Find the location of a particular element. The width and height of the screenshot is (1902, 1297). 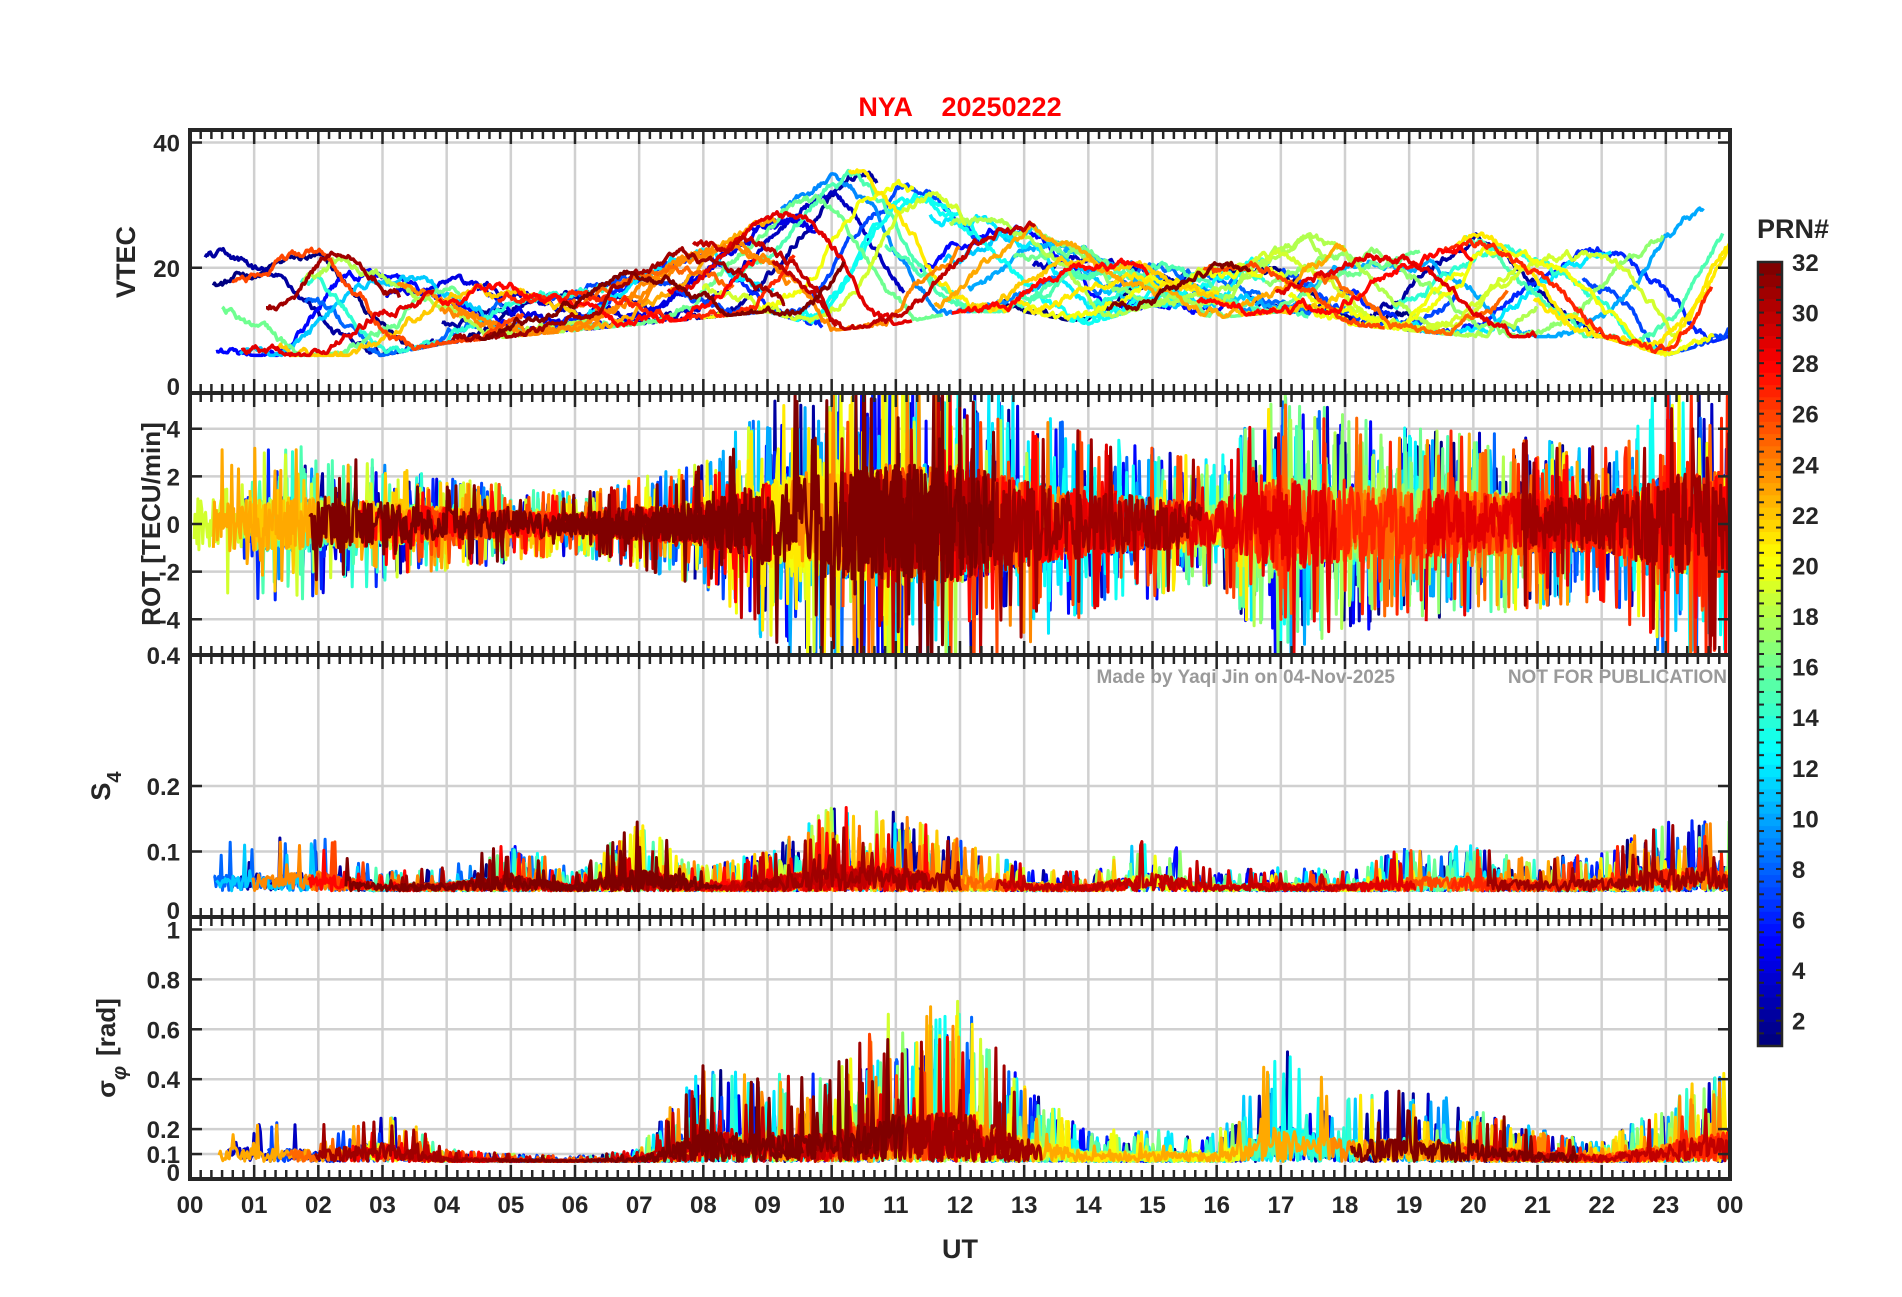

watermark-author: Made by Yaqi Jin on 04-Nov-2025 is located at coordinates (1246, 677).